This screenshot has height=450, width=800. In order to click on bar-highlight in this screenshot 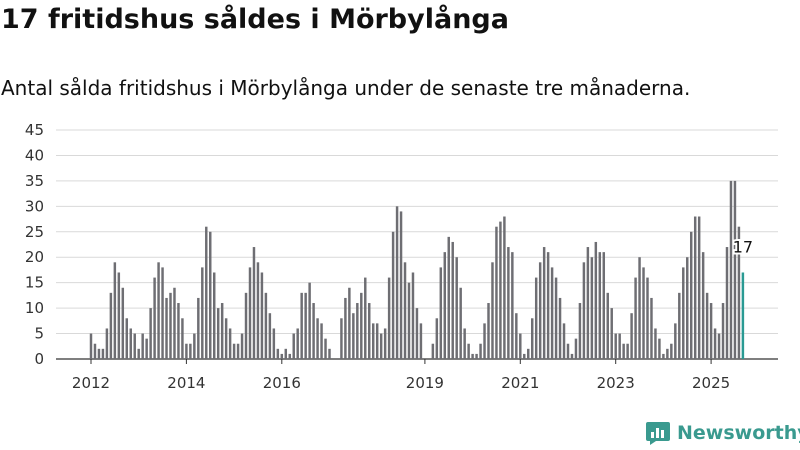, I will do `click(743, 315)`.